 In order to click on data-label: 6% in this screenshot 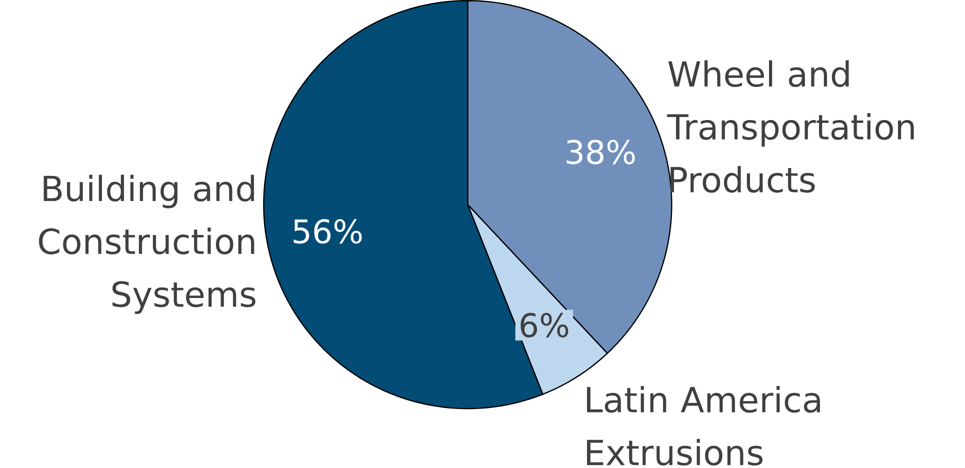, I will do `click(544, 325)`.